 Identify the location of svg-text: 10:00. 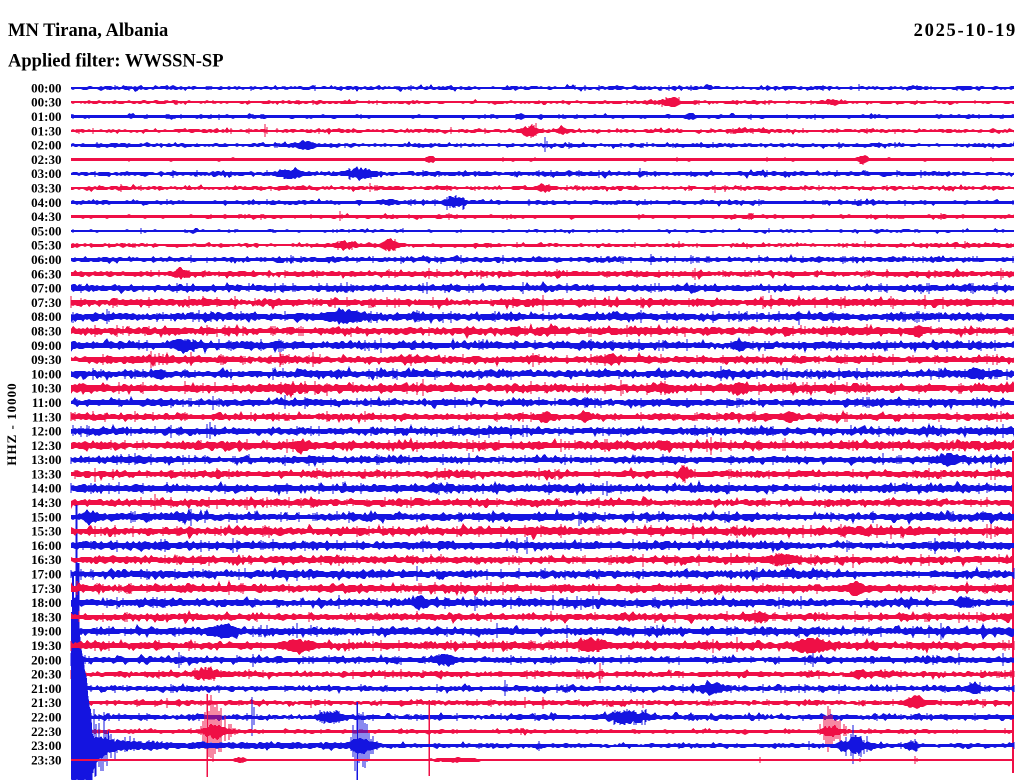
(46, 373).